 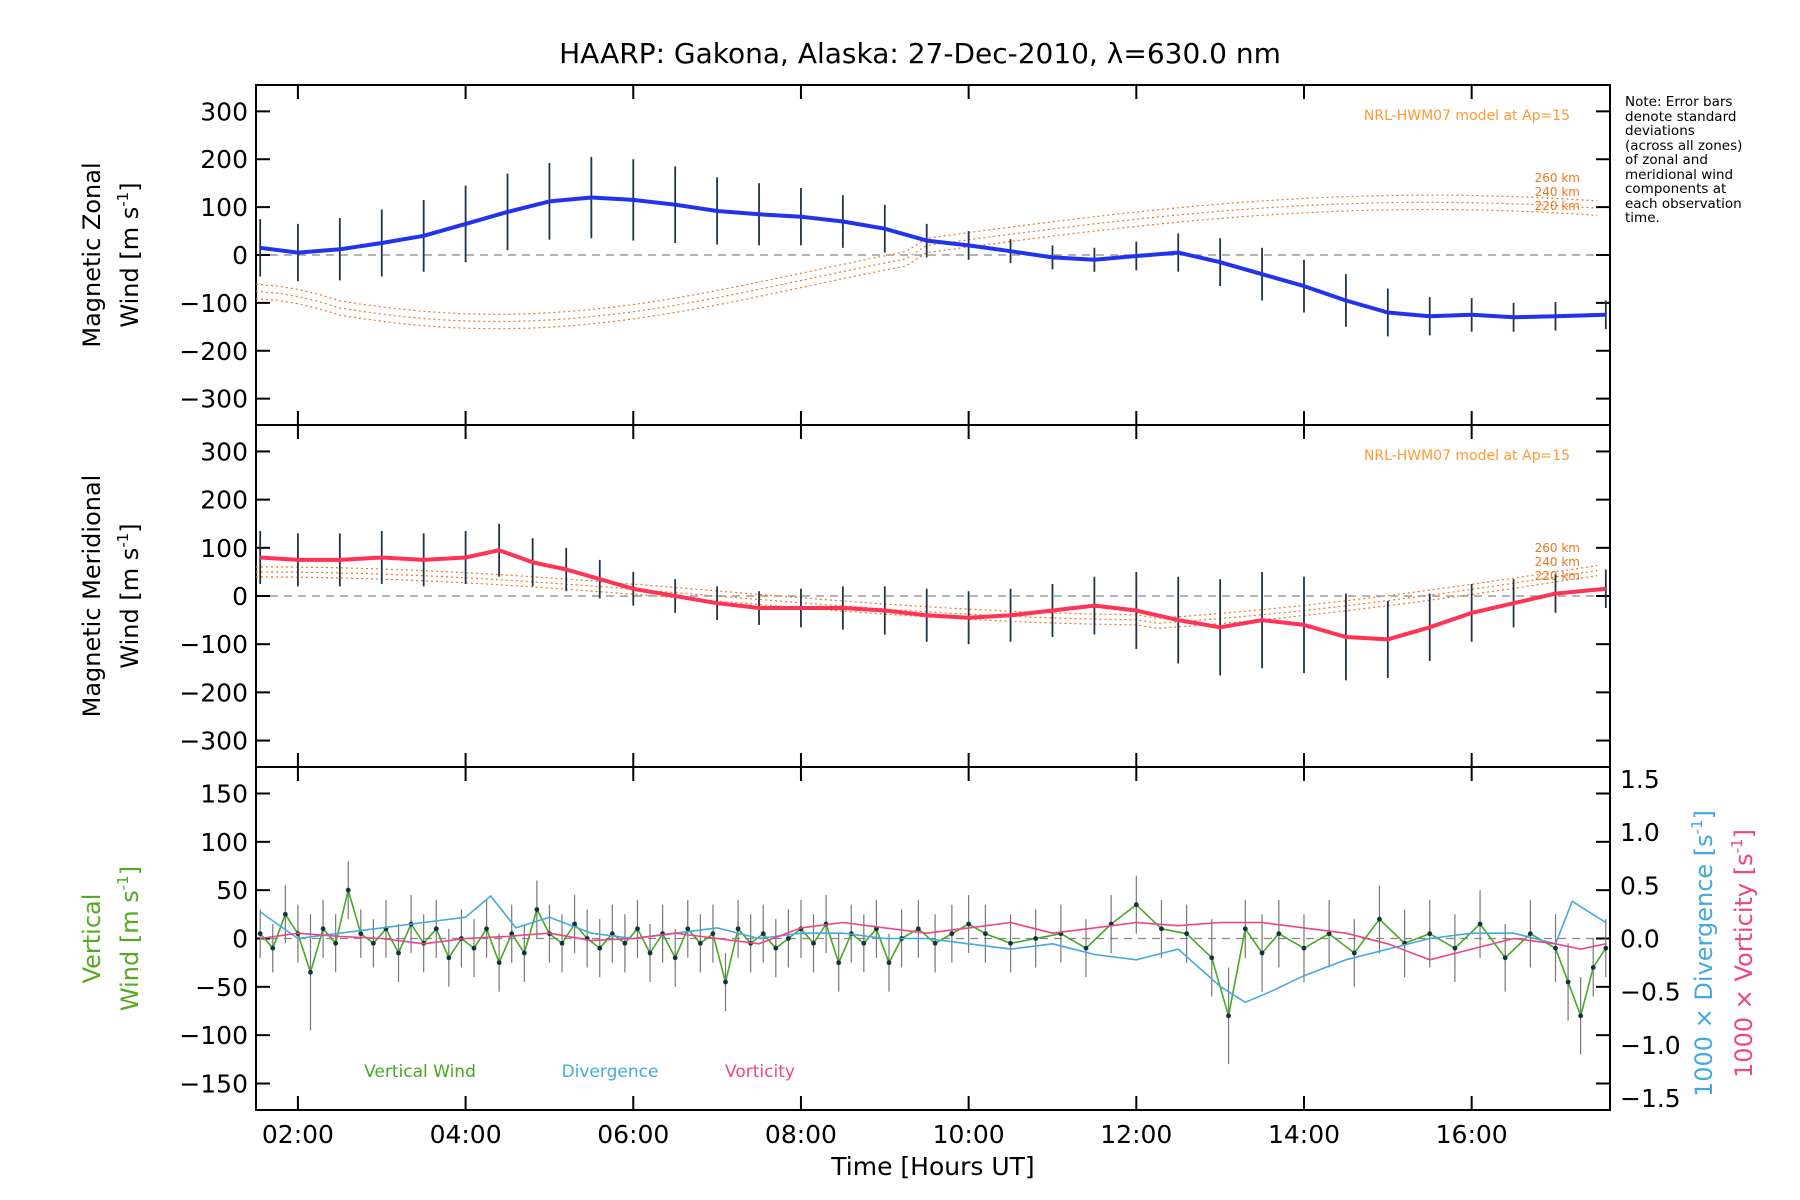 What do you see at coordinates (92, 596) in the screenshot?
I see `y-axis-label-line1: Magnetic Meridional` at bounding box center [92, 596].